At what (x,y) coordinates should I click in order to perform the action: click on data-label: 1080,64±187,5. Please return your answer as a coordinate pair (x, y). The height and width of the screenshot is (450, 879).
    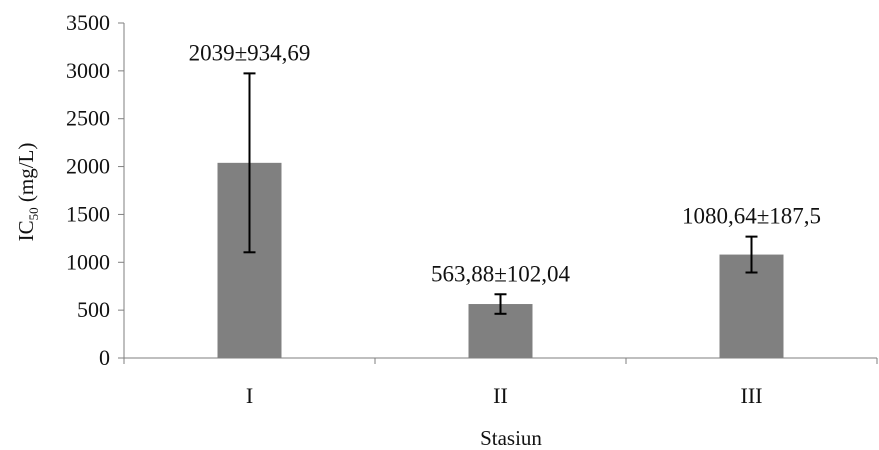
    Looking at the image, I should click on (751, 216).